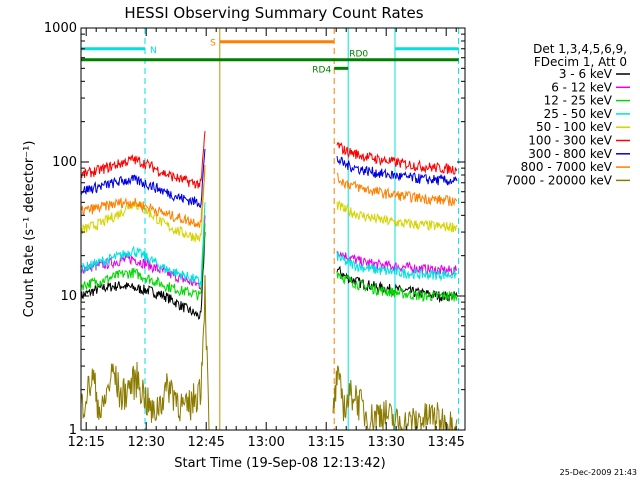 The image size is (640, 480). I want to click on instrument-bars: N S RD0 RD4, so click(270, 57).